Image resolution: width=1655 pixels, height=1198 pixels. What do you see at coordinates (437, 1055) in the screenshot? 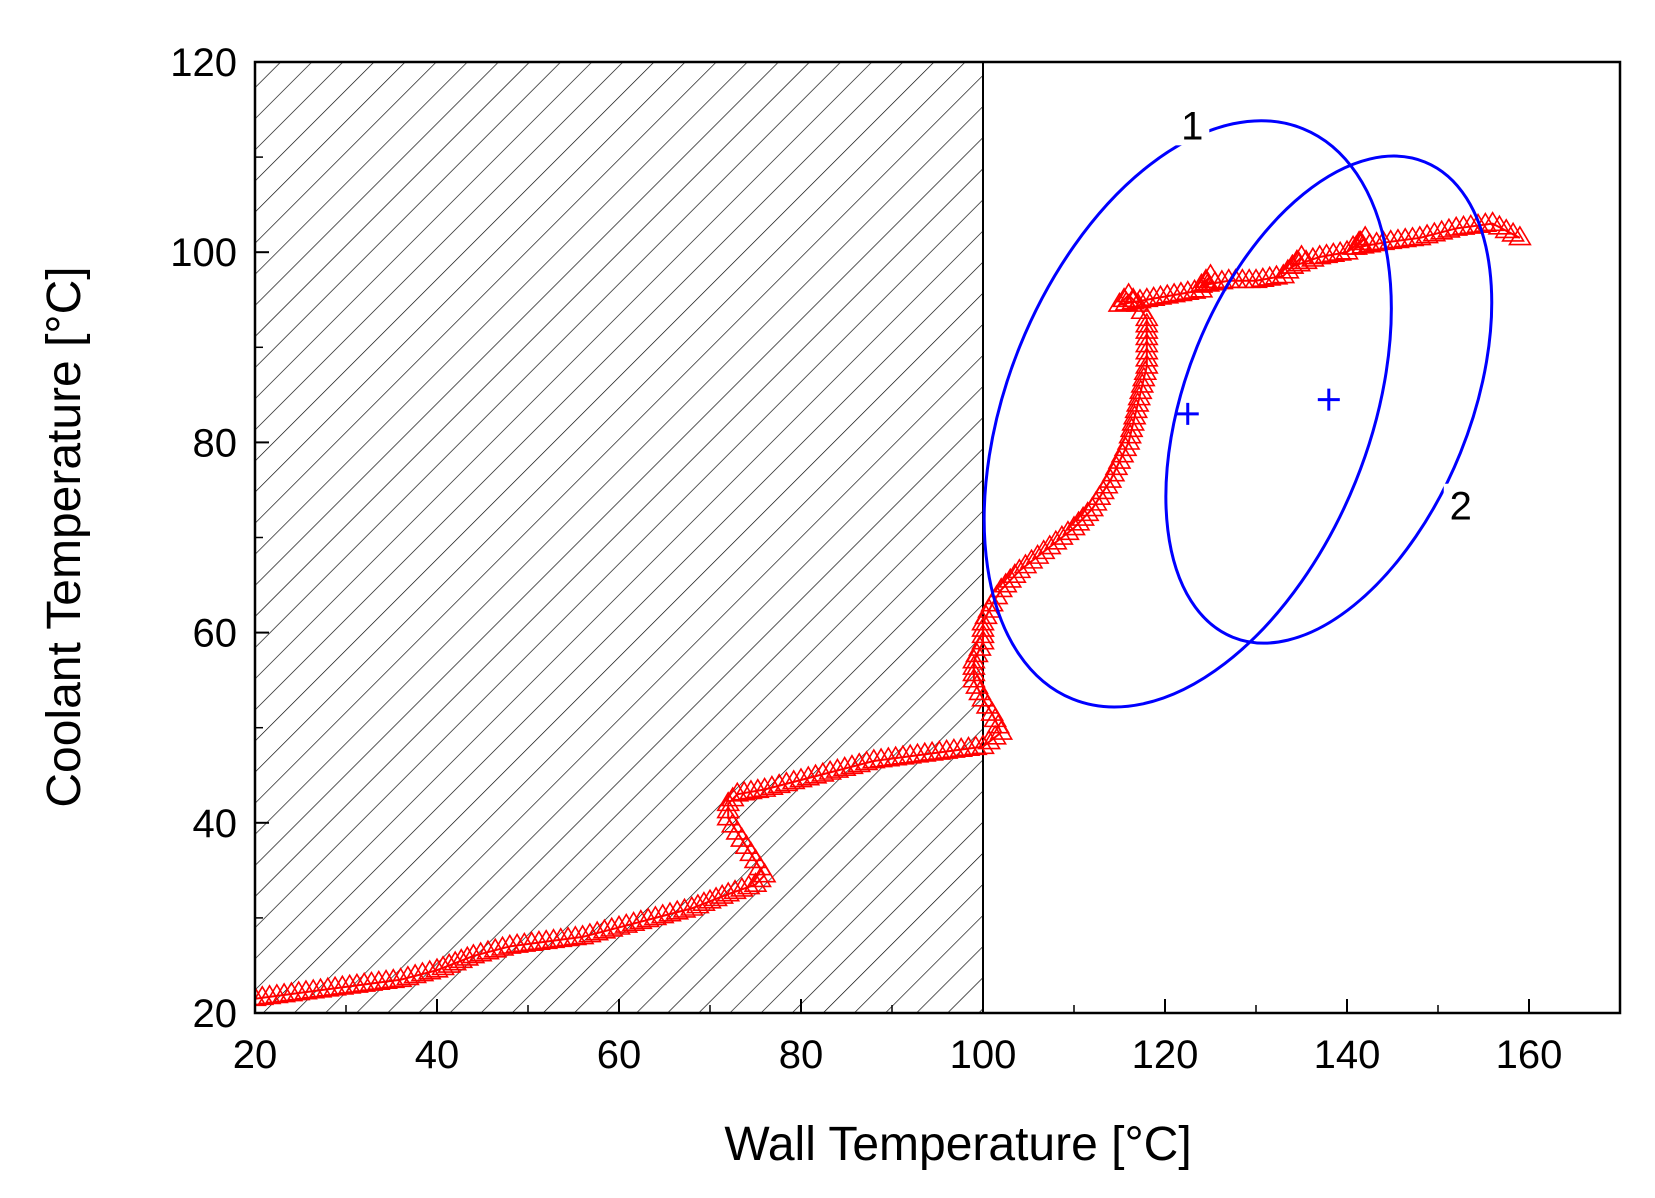
I see `x-tick-label: 40` at bounding box center [437, 1055].